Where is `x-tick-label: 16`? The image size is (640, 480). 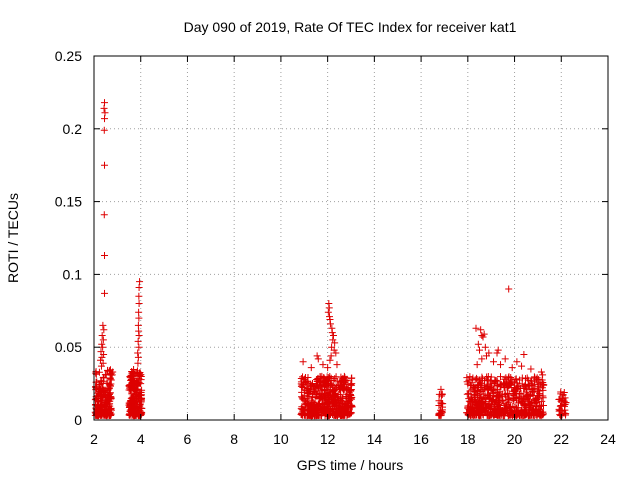
x-tick-label: 16 is located at coordinates (421, 439).